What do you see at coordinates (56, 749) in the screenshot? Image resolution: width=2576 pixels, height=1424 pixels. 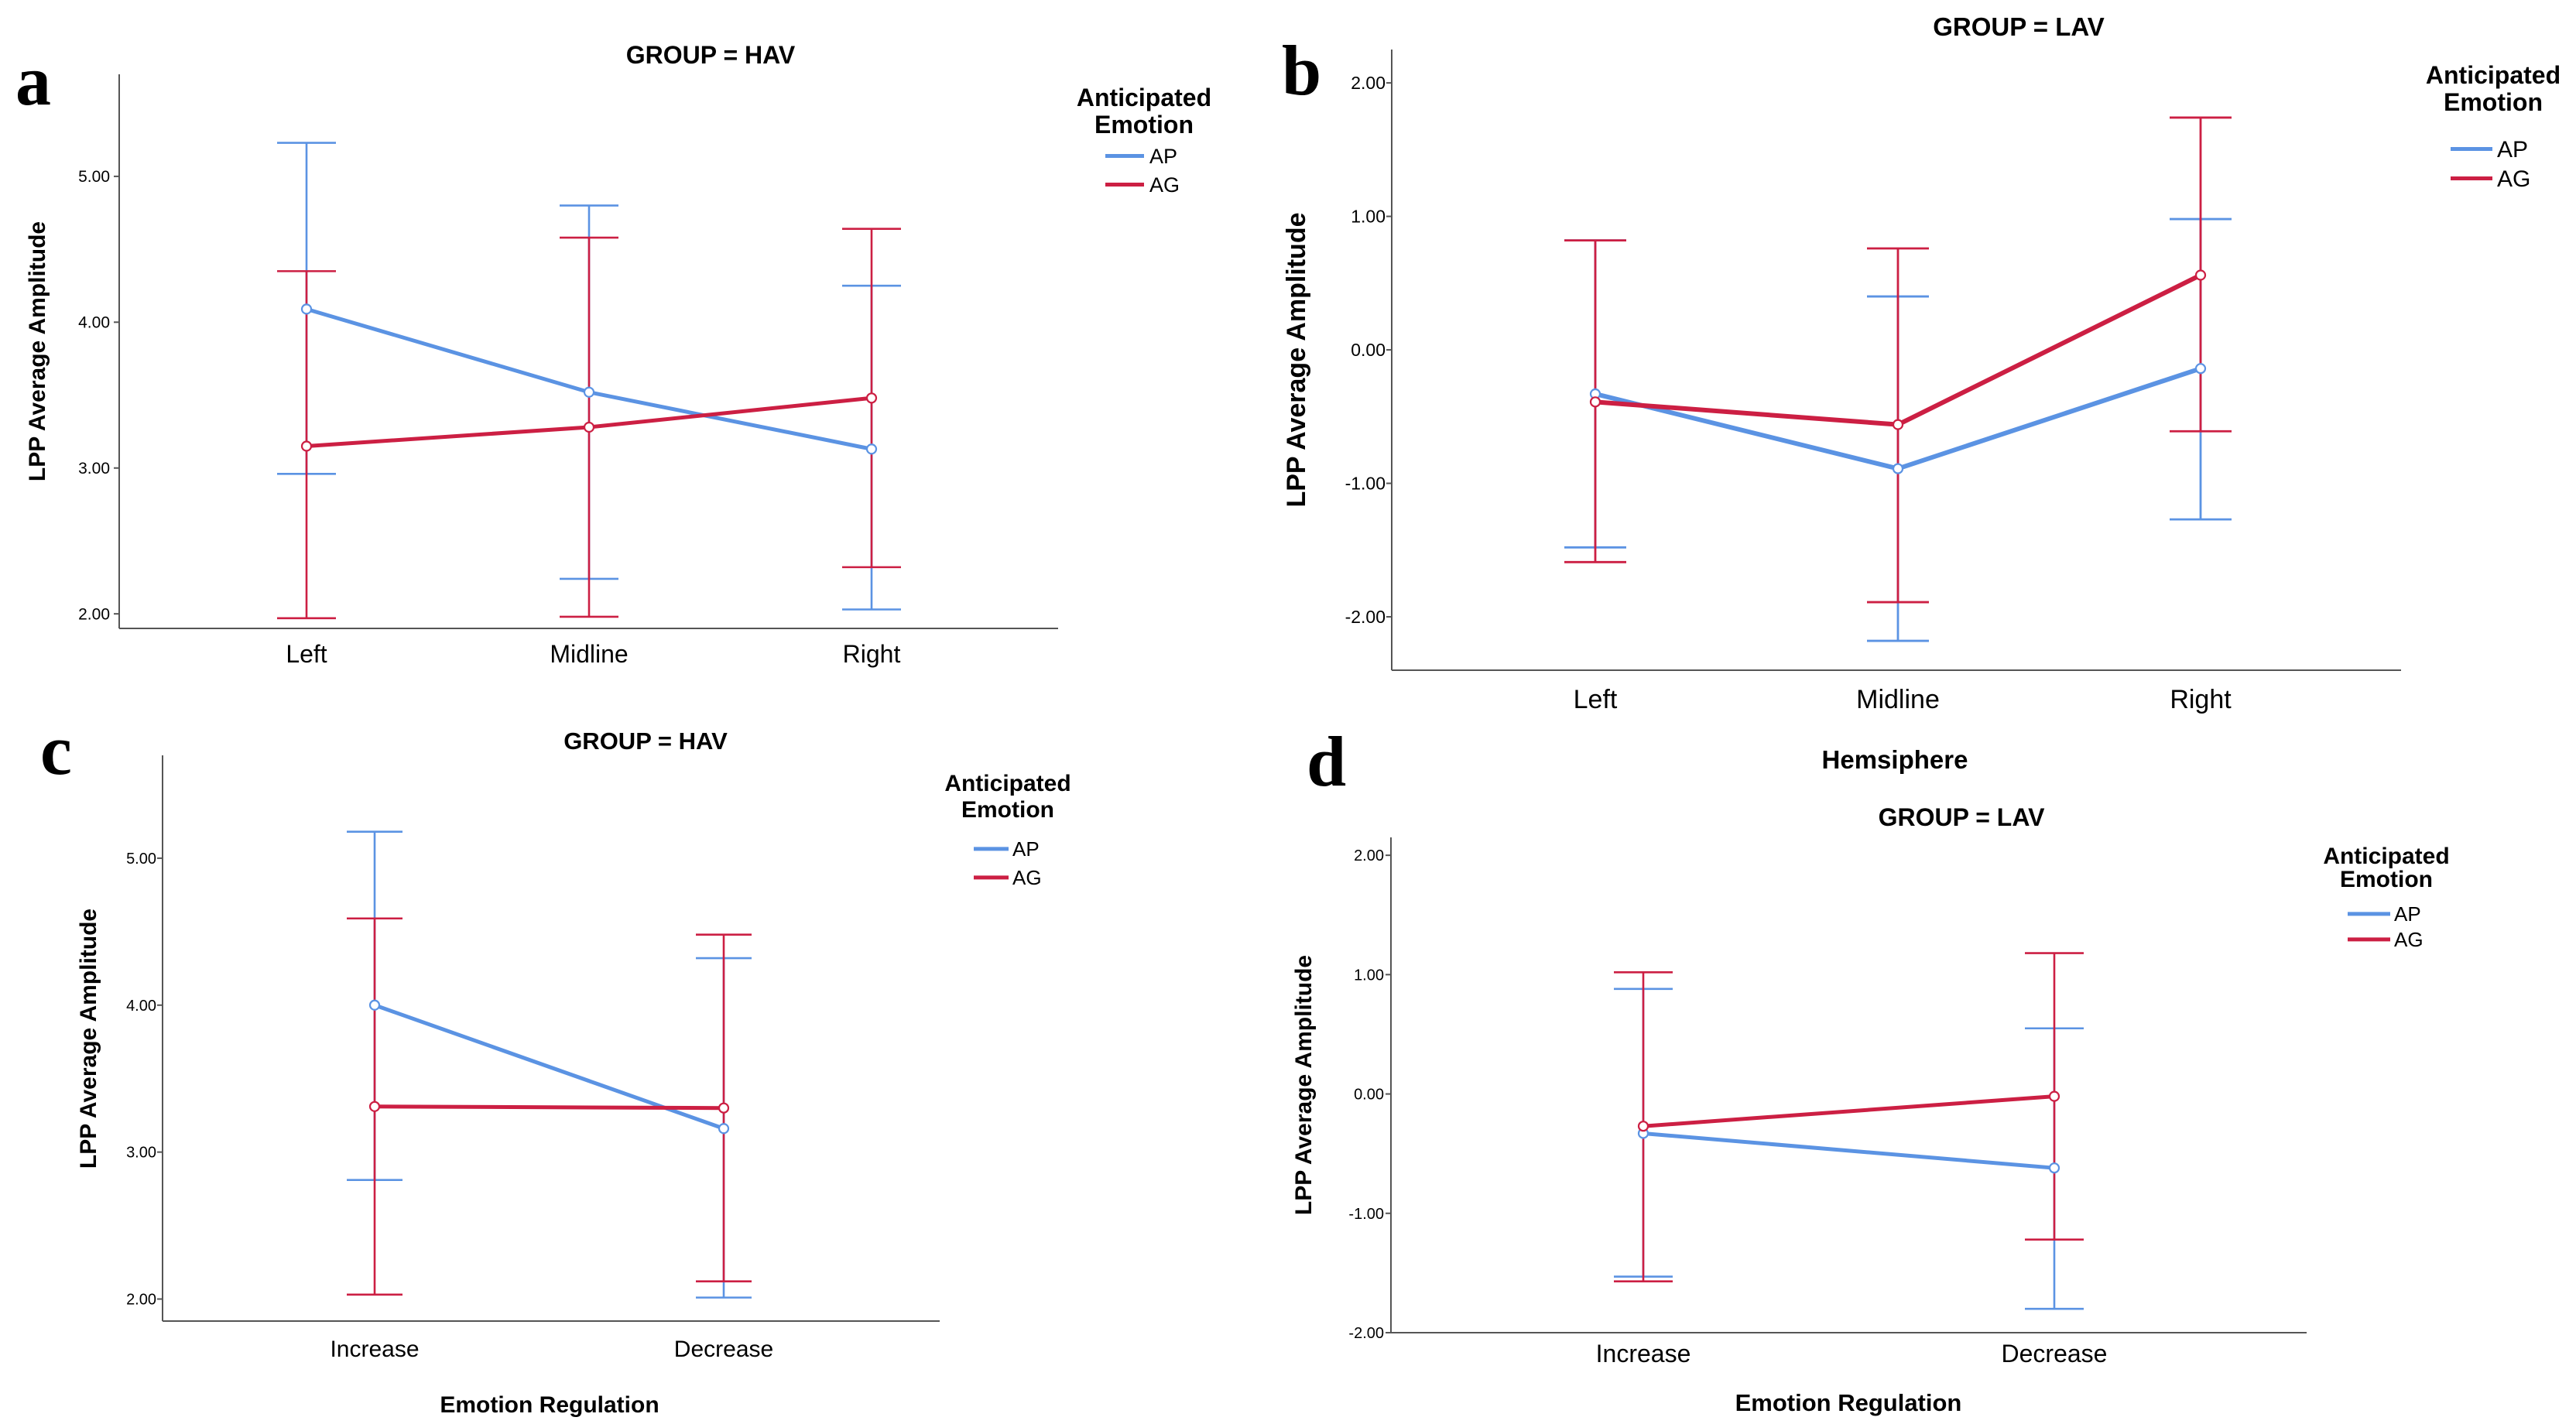 I see `panel-letter: c` at bounding box center [56, 749].